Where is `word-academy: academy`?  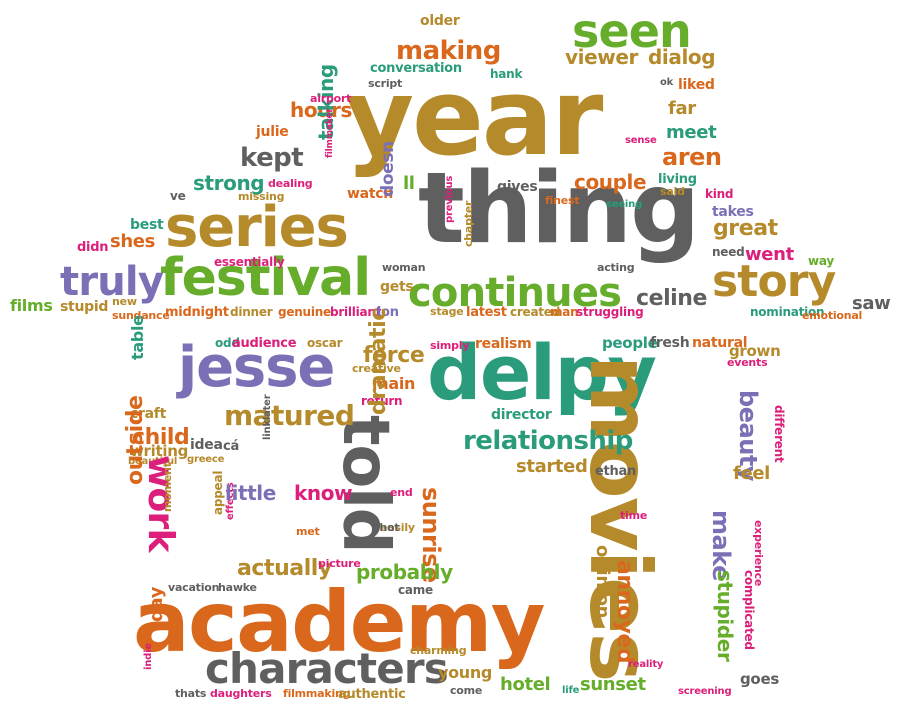 word-academy: academy is located at coordinates (339, 622).